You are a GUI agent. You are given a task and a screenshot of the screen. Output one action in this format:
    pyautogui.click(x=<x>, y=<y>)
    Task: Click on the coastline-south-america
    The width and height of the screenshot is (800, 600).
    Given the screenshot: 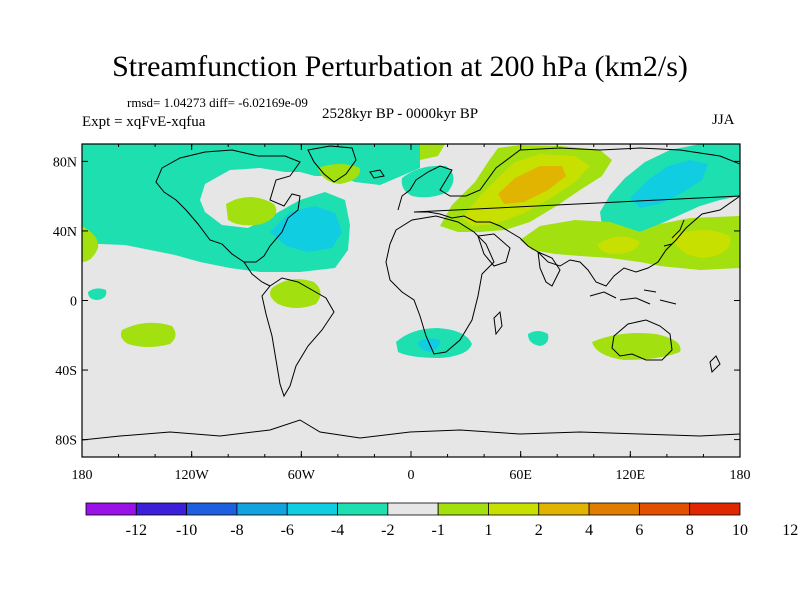 What is the action you would take?
    pyautogui.click(x=298, y=337)
    